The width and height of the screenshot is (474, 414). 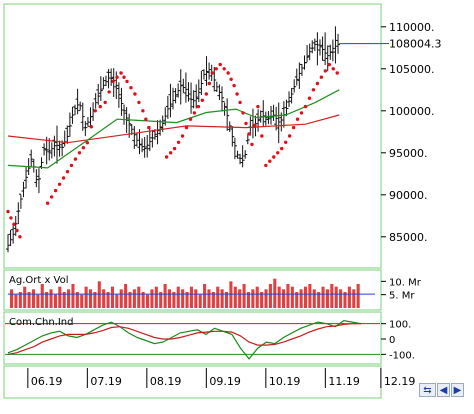 What do you see at coordinates (457, 390) in the screenshot?
I see `scroll-right-button: ▶` at bounding box center [457, 390].